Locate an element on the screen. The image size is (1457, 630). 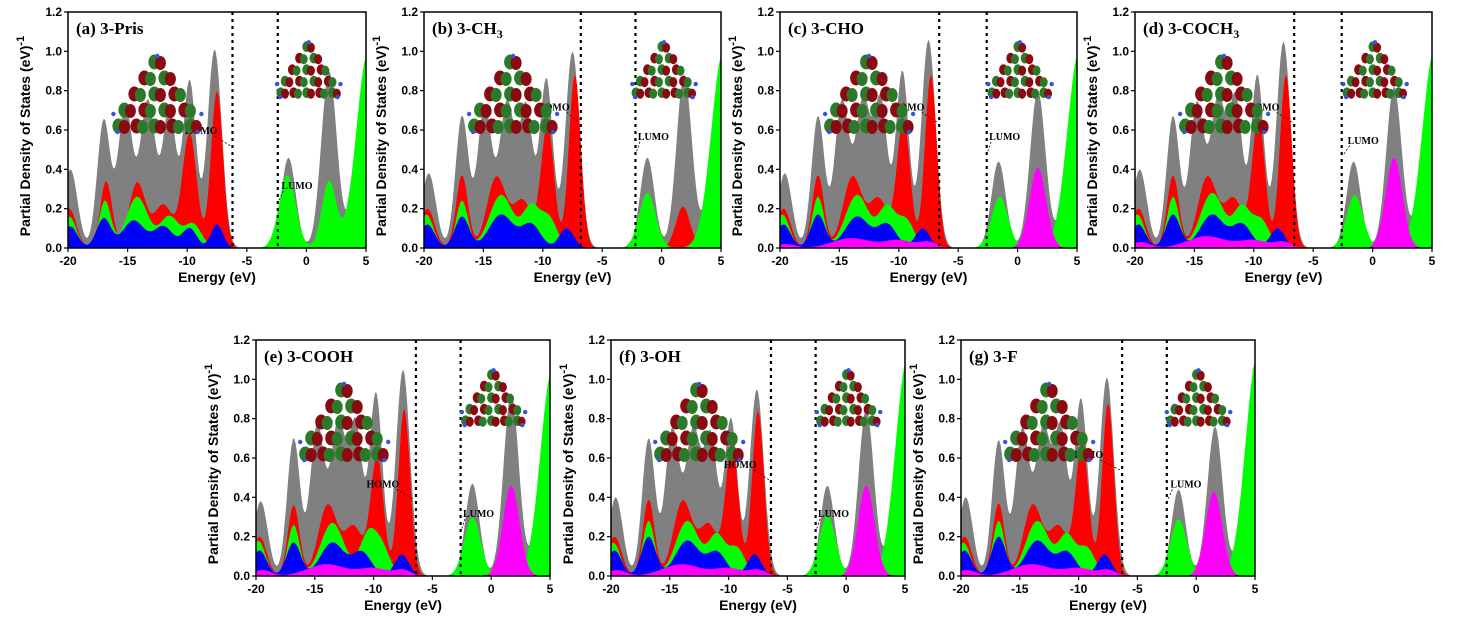
panel-title: (f) 3-OH is located at coordinates (650, 356).